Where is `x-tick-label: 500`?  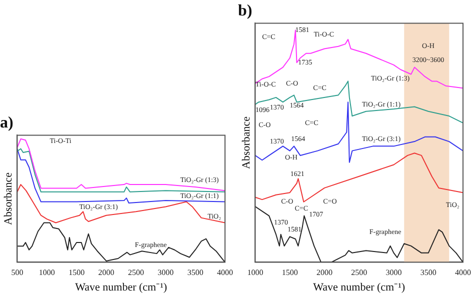
x-tick-label: 500 is located at coordinates (17, 273).